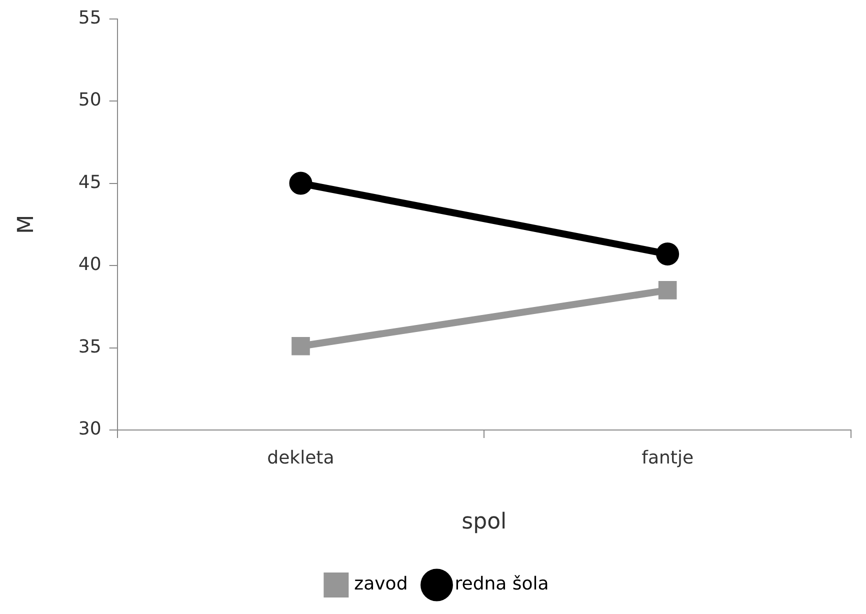 This screenshot has height=614, width=866. What do you see at coordinates (90, 265) in the screenshot?
I see `y-tick-label: 40` at bounding box center [90, 265].